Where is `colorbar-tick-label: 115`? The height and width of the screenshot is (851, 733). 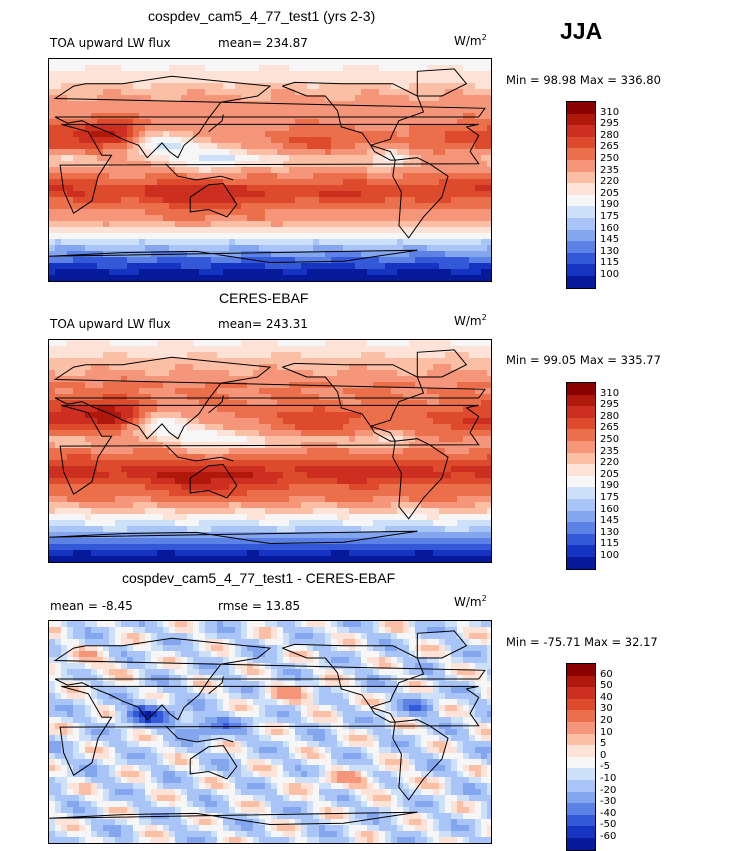 colorbar-tick-label: 115 is located at coordinates (609, 543).